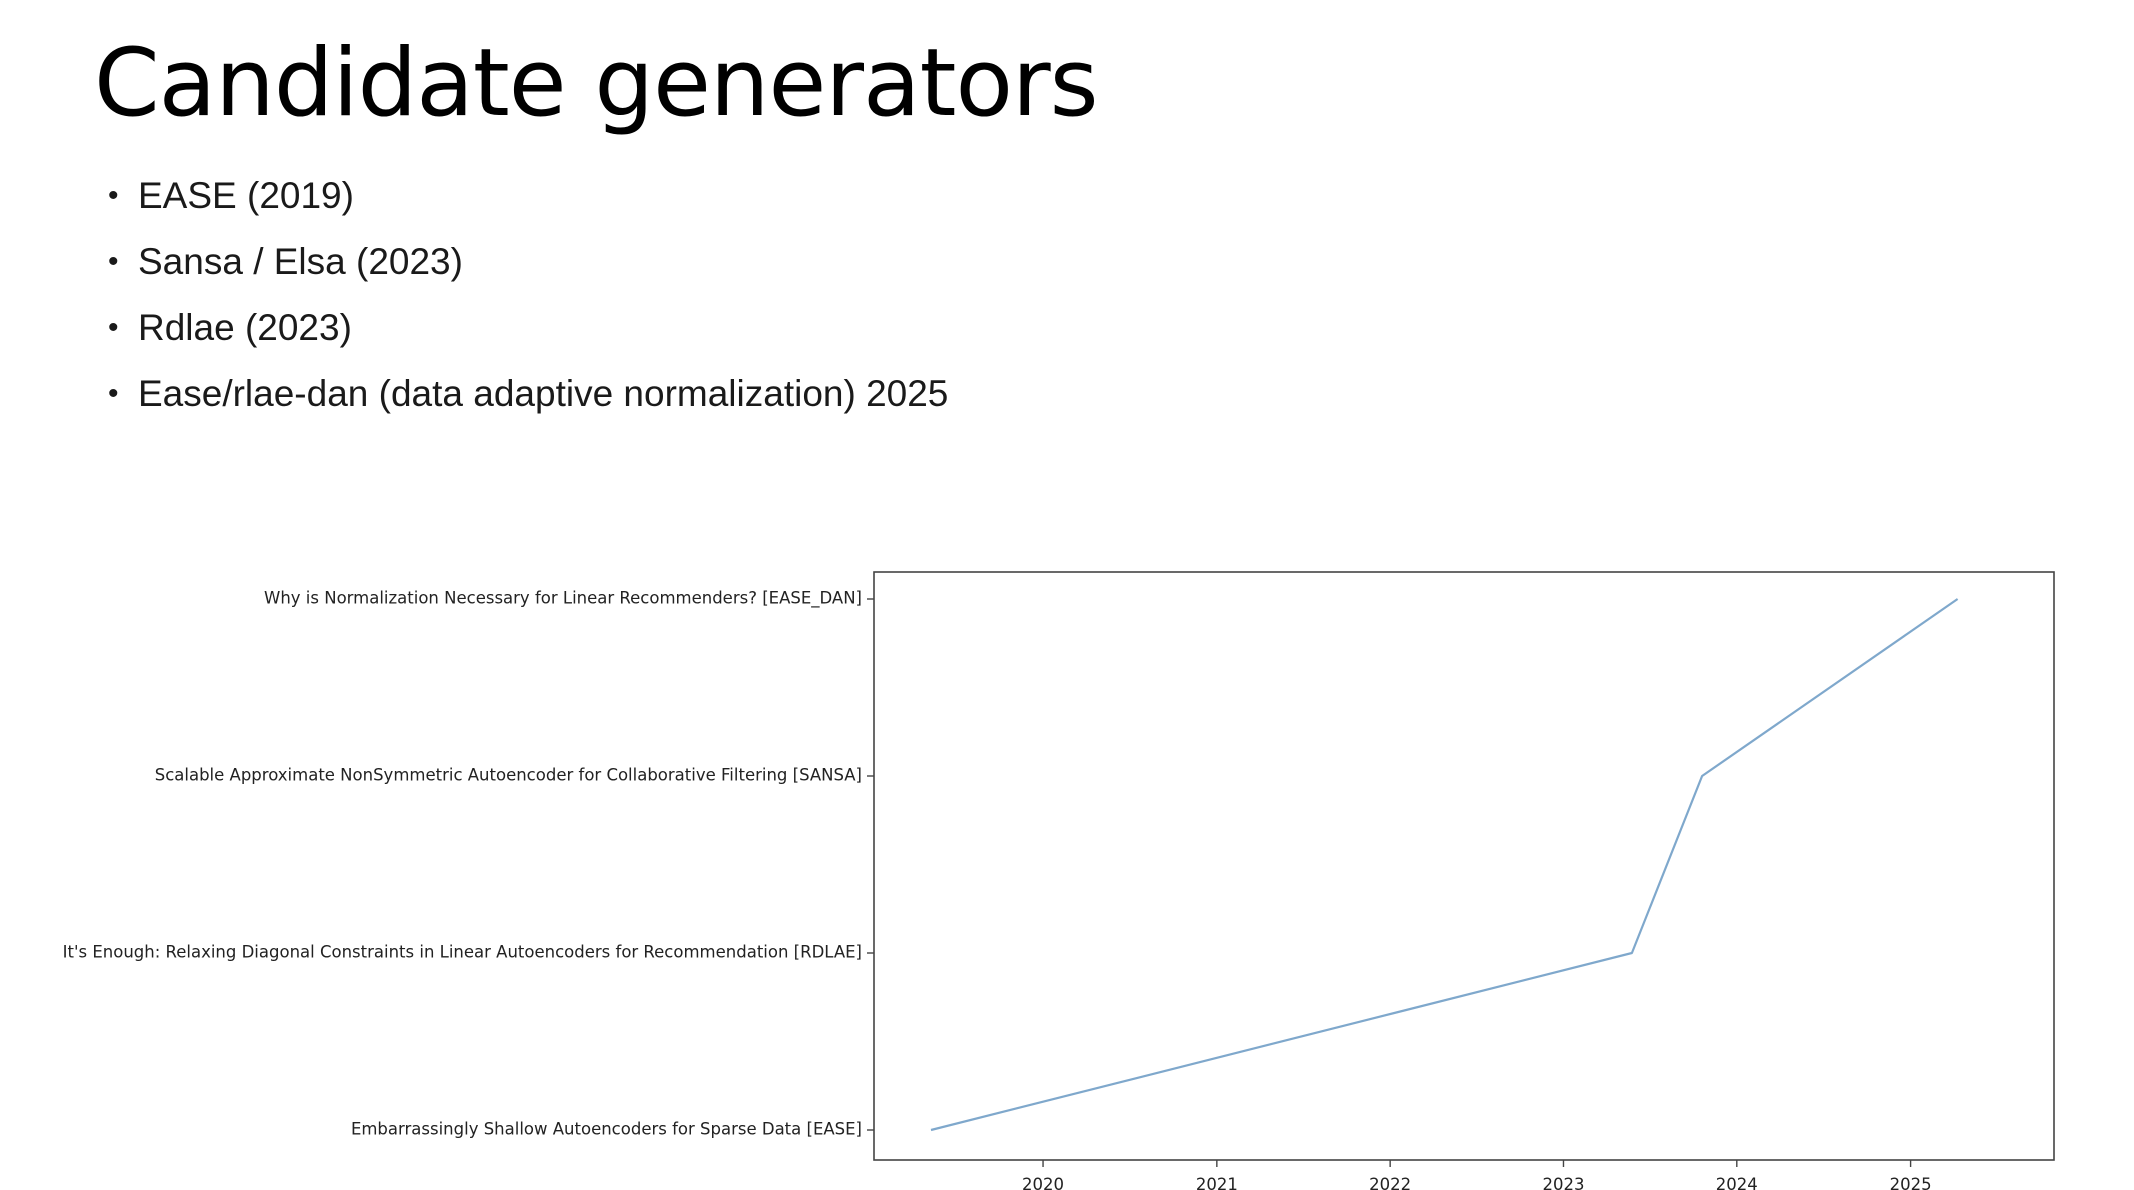 The image size is (2134, 1190). What do you see at coordinates (1737, 1182) in the screenshot?
I see `x-tick-label: 2024` at bounding box center [1737, 1182].